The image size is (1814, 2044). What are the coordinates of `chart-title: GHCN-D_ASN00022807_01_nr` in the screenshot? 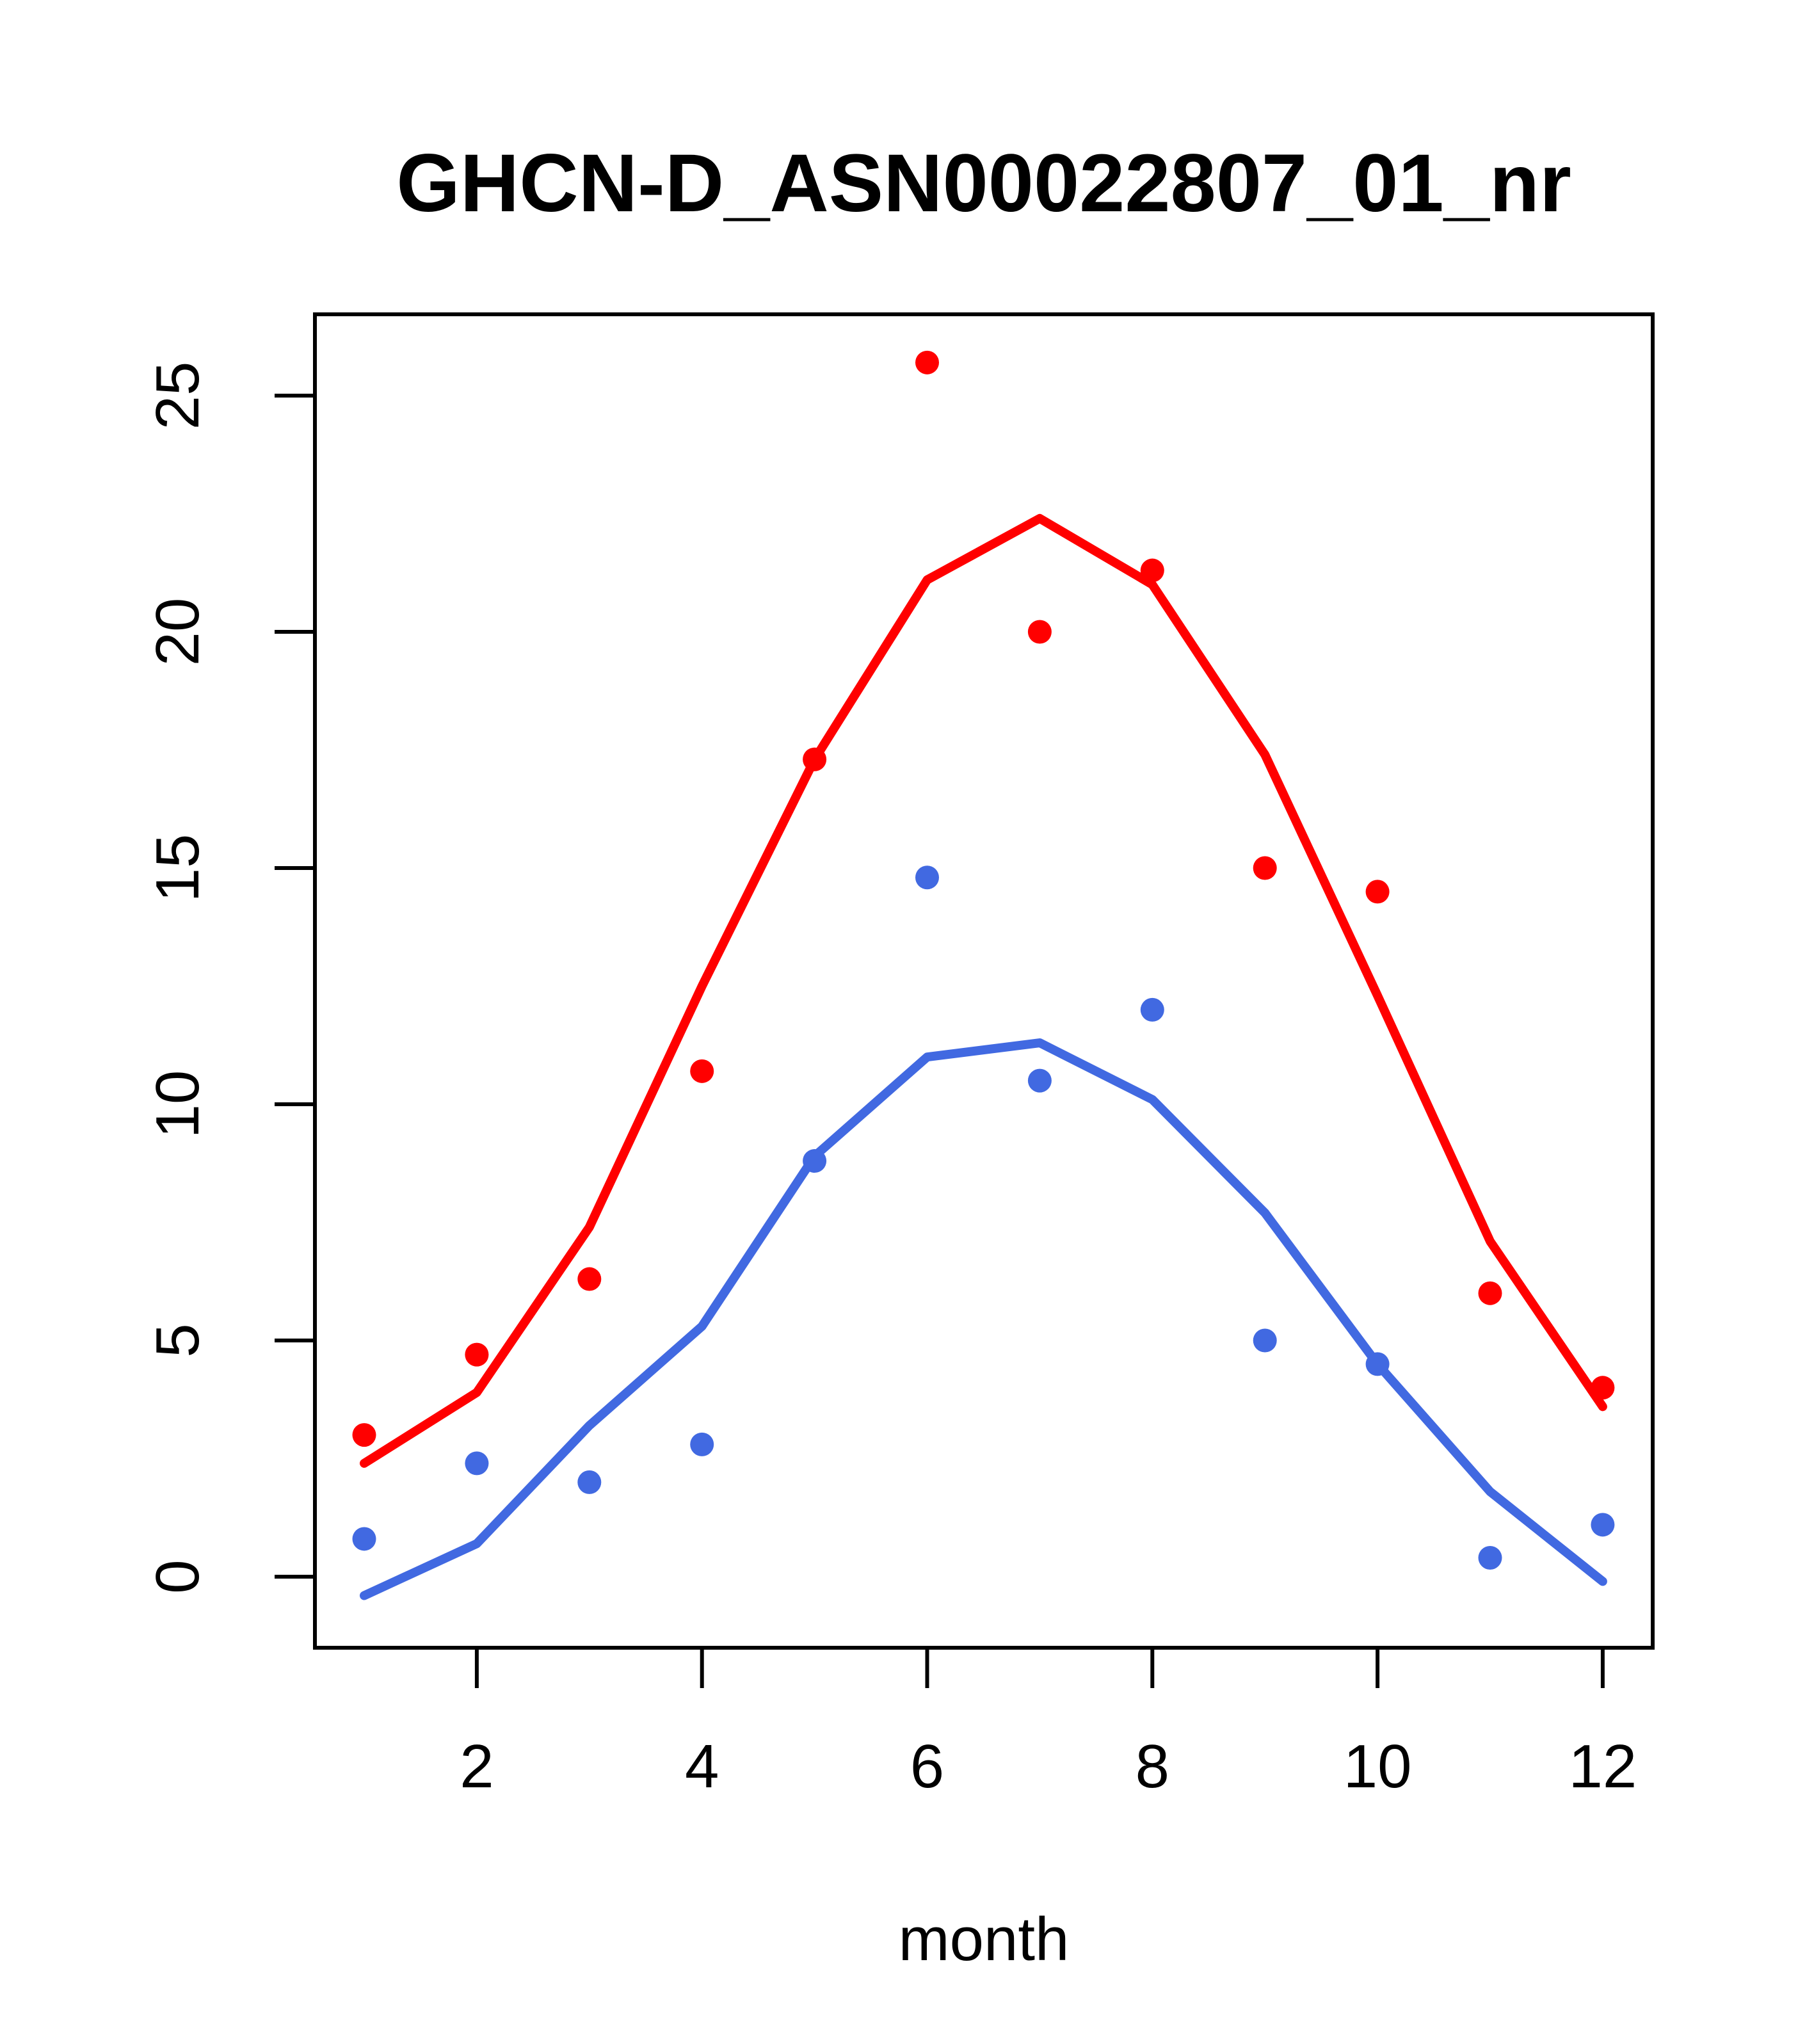 It's located at (983, 183).